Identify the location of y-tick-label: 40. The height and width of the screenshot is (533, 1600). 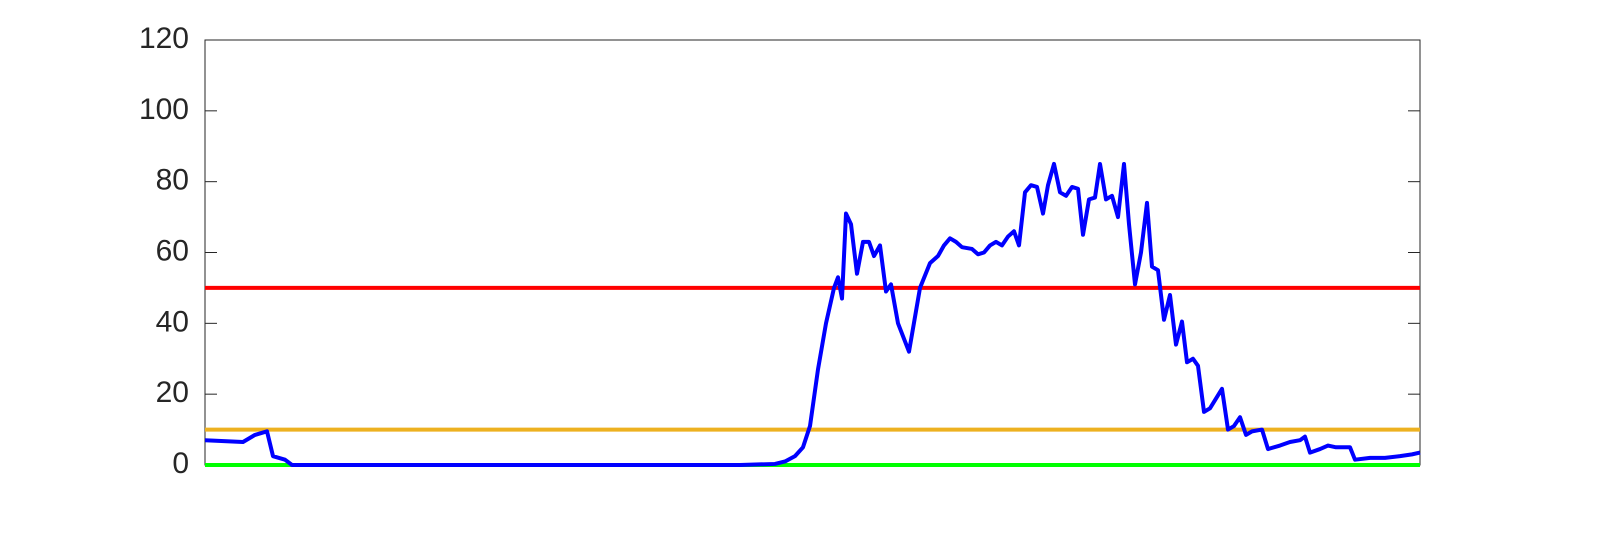
(172, 321).